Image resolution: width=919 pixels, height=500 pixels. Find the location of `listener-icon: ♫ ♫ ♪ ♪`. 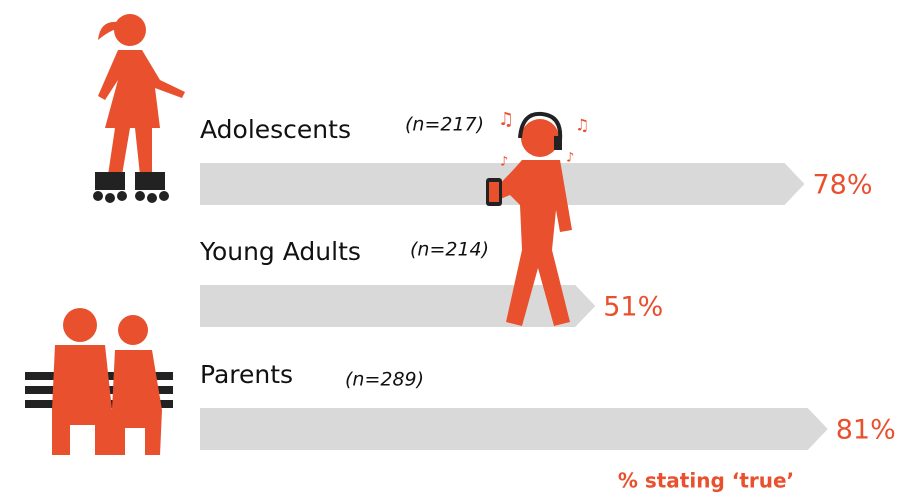

listener-icon: ♫ ♫ ♪ ♪ is located at coordinates (537, 217).